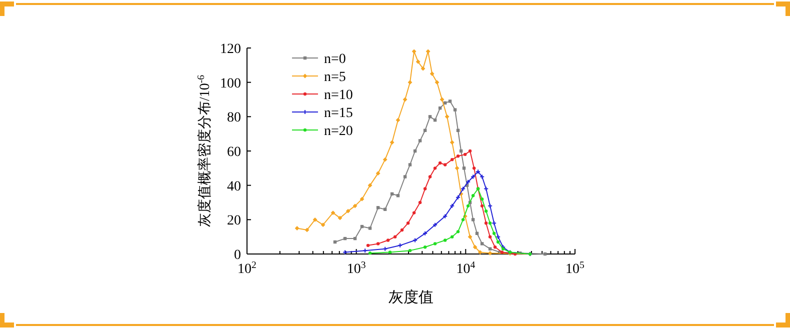  What do you see at coordinates (338, 95) in the screenshot?
I see `legend-label: n=10` at bounding box center [338, 95].